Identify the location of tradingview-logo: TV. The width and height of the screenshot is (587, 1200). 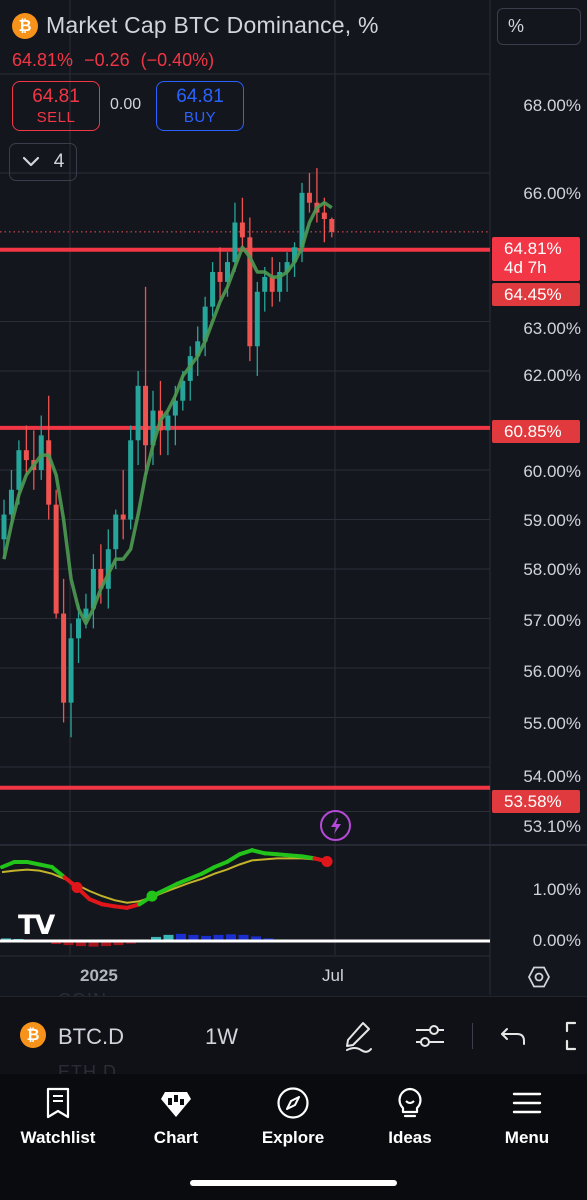
(36, 925).